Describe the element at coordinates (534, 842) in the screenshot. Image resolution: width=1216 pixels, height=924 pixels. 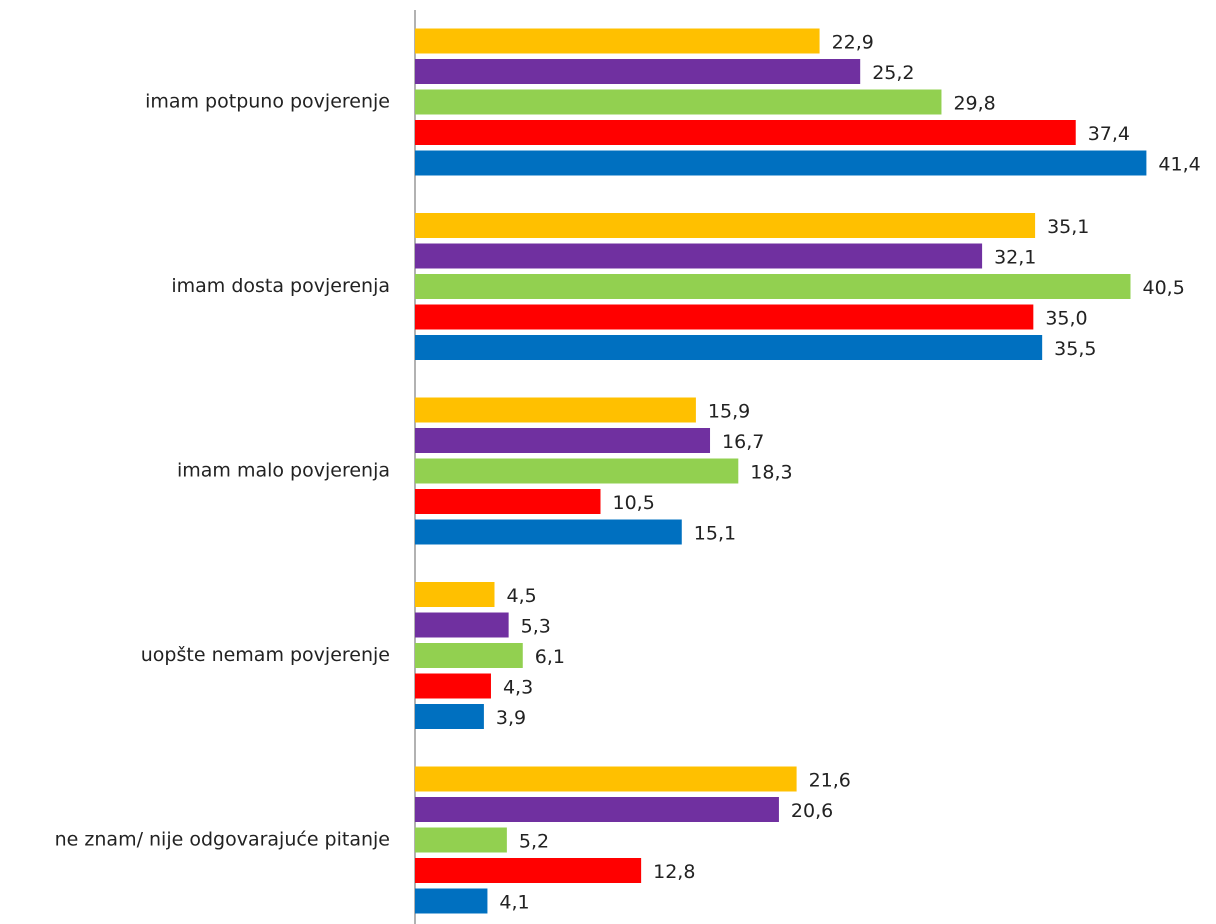
I see `value-label: 5,2` at that location.